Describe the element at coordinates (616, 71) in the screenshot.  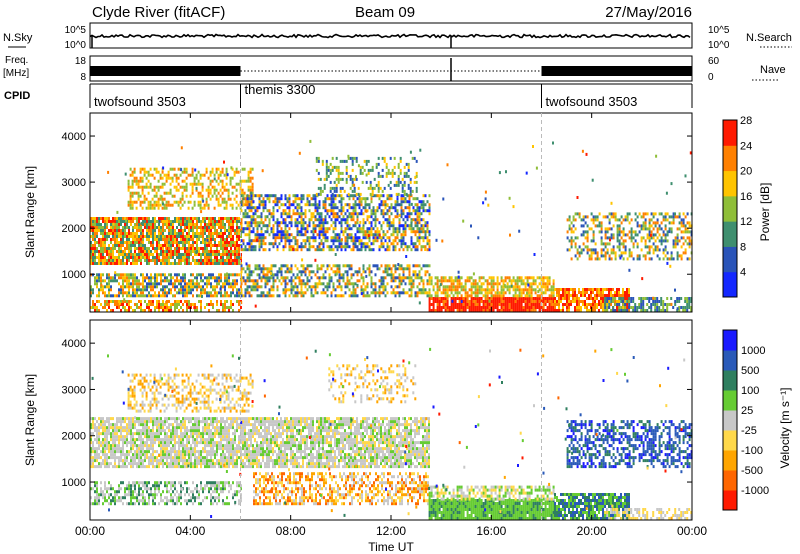
I see `freq-dense-segment` at that location.